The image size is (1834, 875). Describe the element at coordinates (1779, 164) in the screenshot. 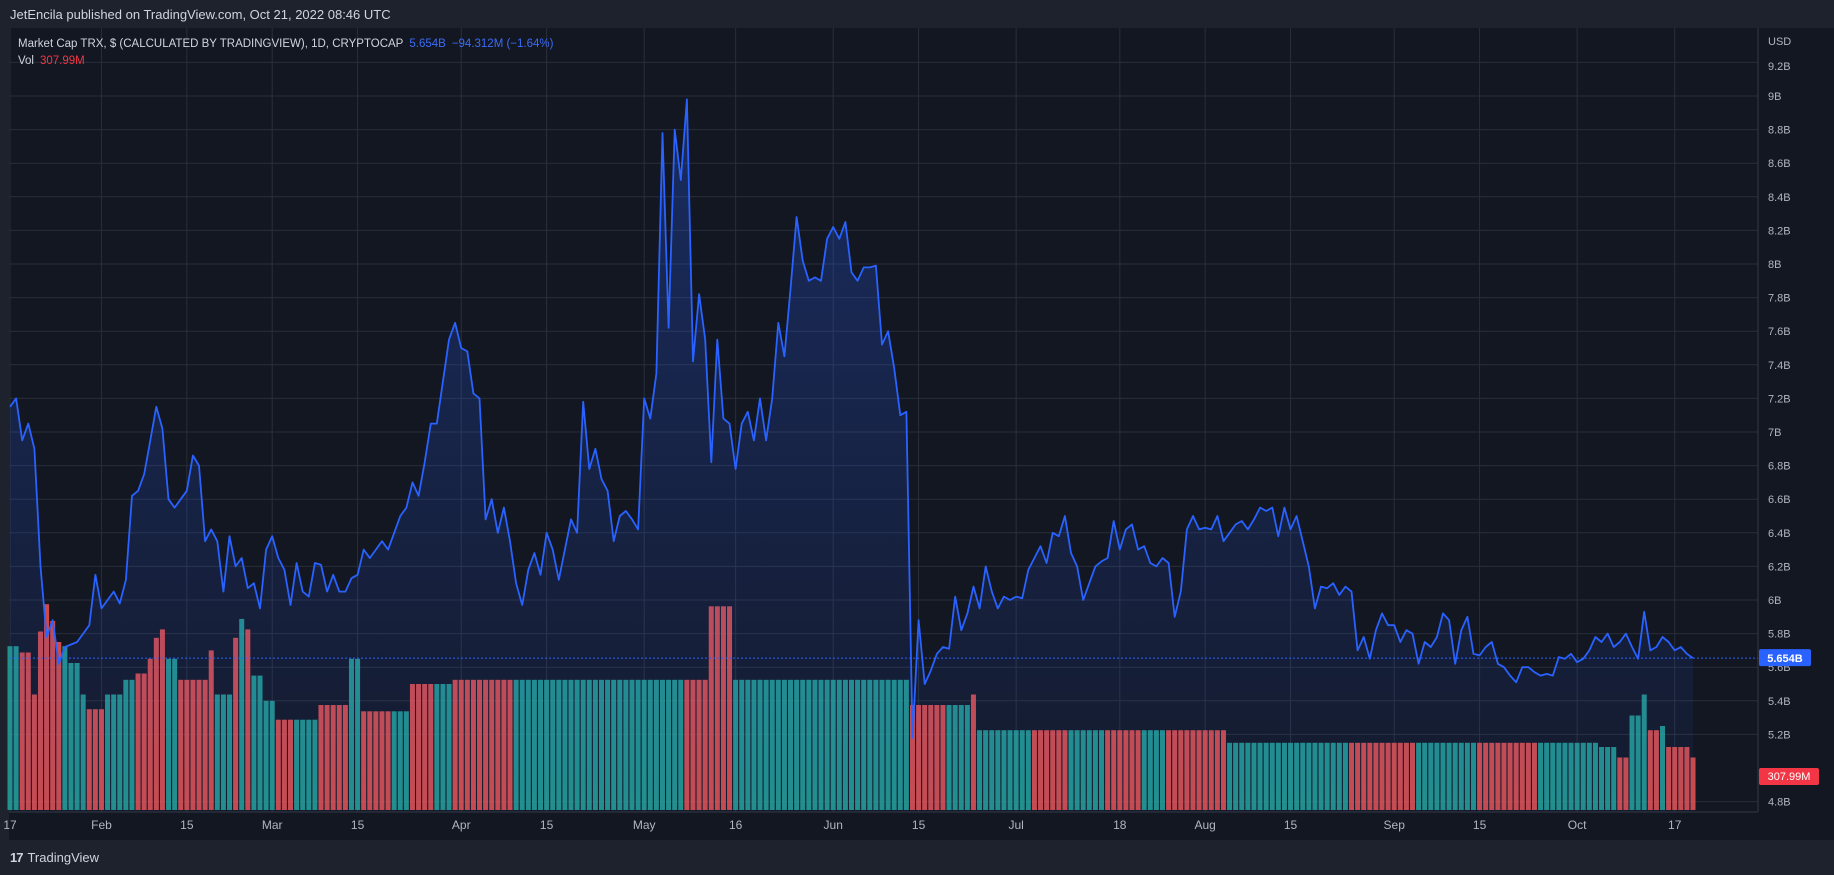

I see `y-tick-label: 8.6B` at that location.